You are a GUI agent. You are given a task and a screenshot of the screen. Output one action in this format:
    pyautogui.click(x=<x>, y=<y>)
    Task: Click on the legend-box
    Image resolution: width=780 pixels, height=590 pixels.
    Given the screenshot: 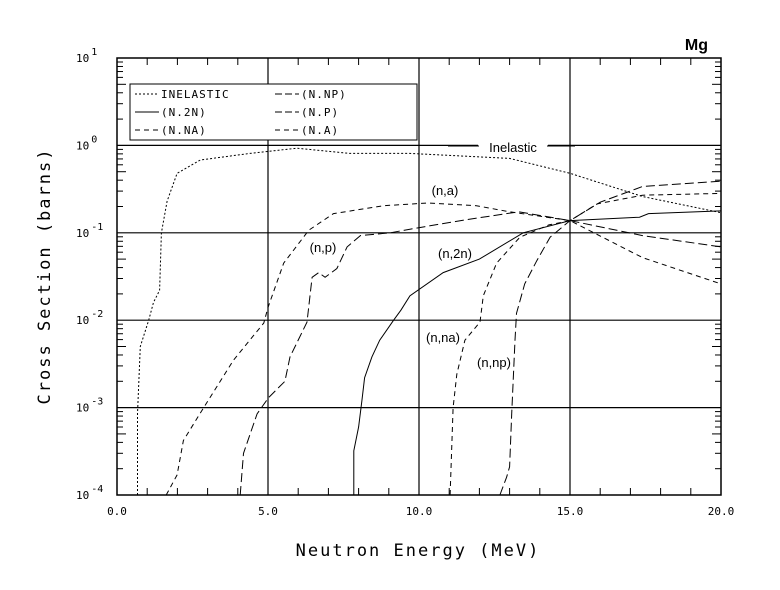 What is the action you would take?
    pyautogui.click(x=273, y=112)
    